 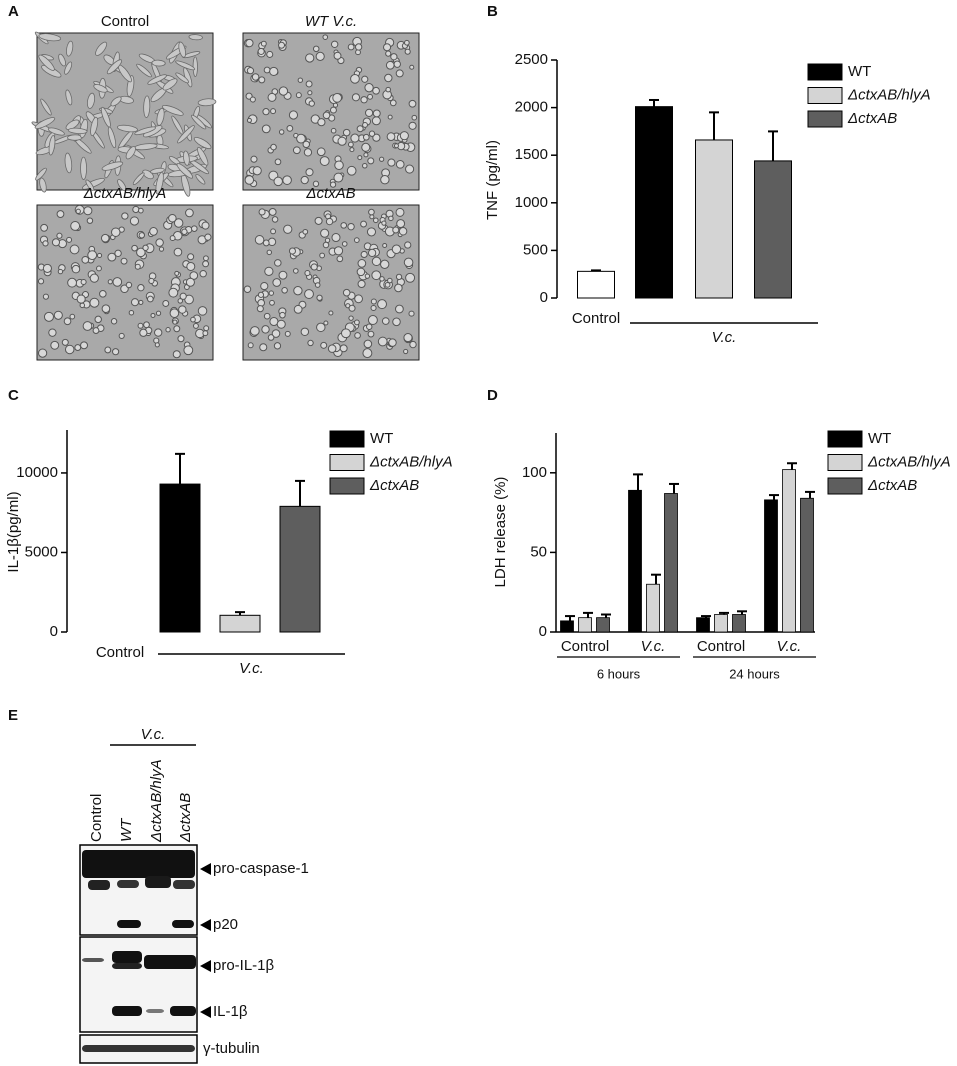 What do you see at coordinates (492, 395) in the screenshot?
I see `panel-label: D` at bounding box center [492, 395].